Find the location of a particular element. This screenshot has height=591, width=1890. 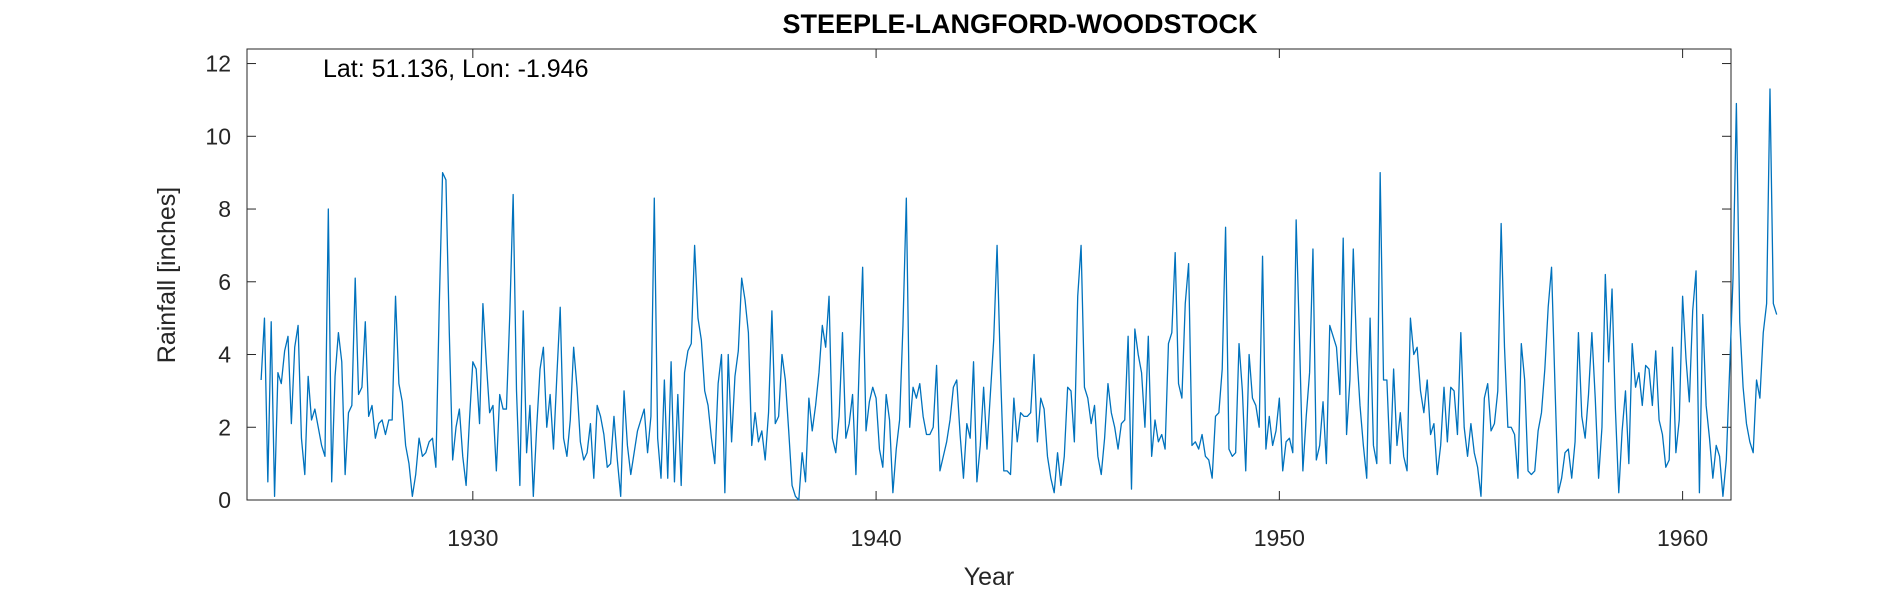

y-tick-label: 12 is located at coordinates (218, 64).